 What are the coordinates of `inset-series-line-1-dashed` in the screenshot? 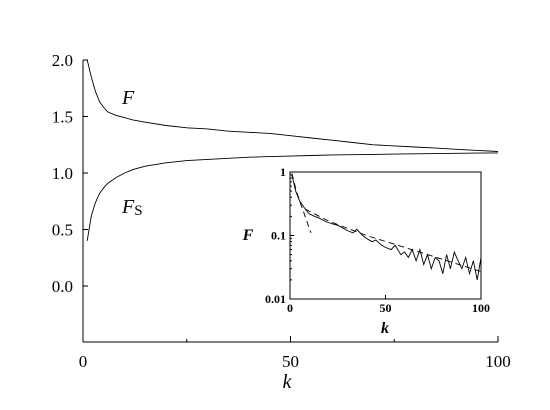 It's located at (301, 203).